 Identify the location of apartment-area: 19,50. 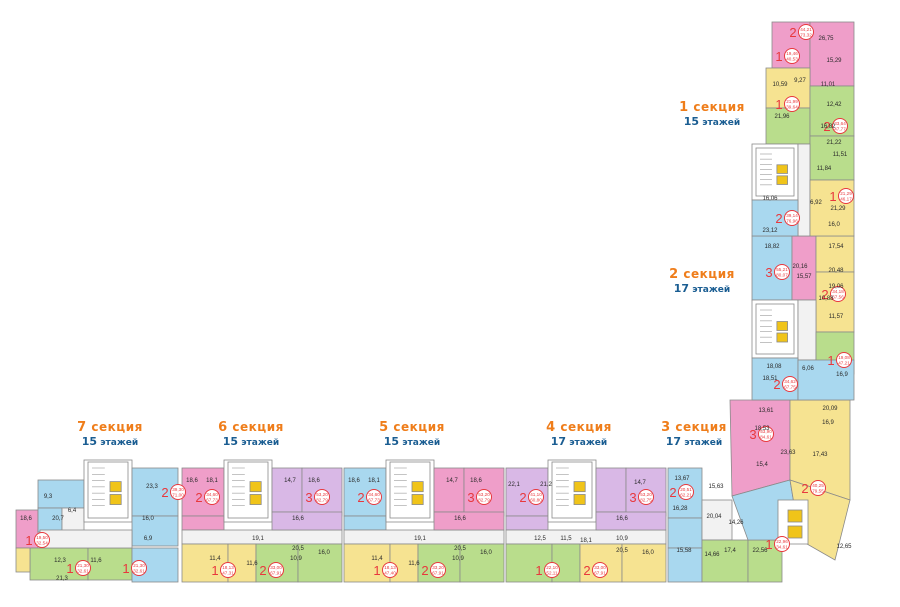
(42, 537).